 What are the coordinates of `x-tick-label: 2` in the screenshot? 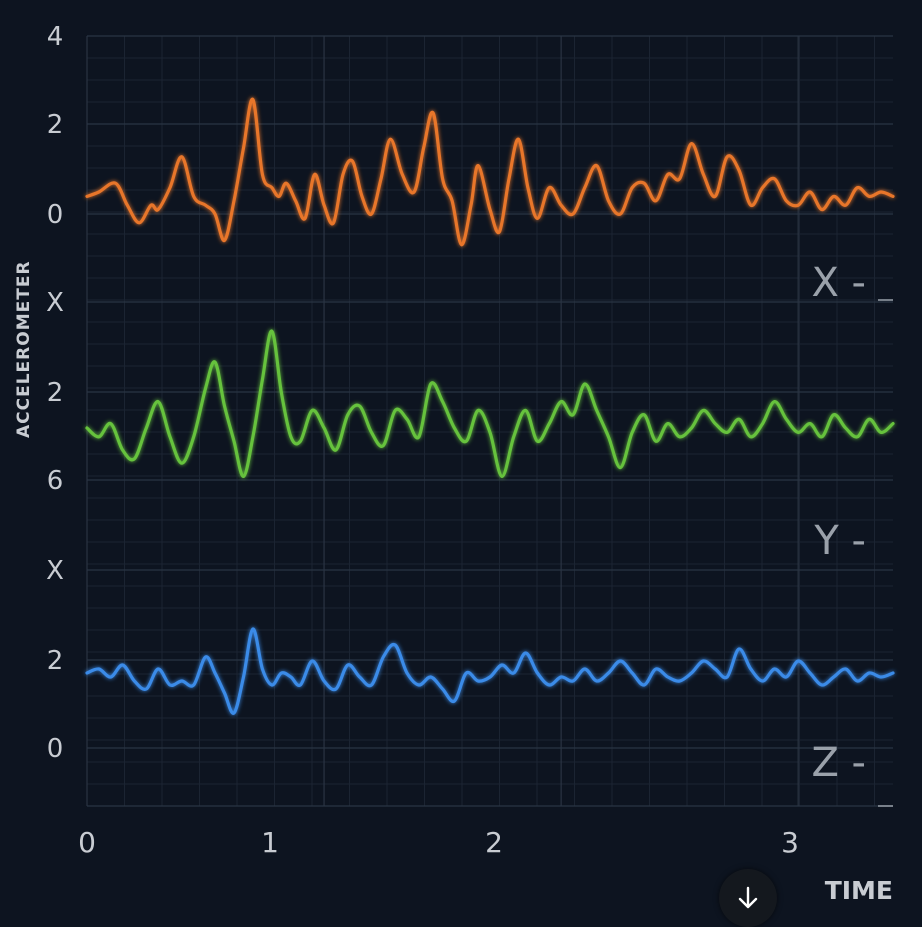 It's located at (494, 842).